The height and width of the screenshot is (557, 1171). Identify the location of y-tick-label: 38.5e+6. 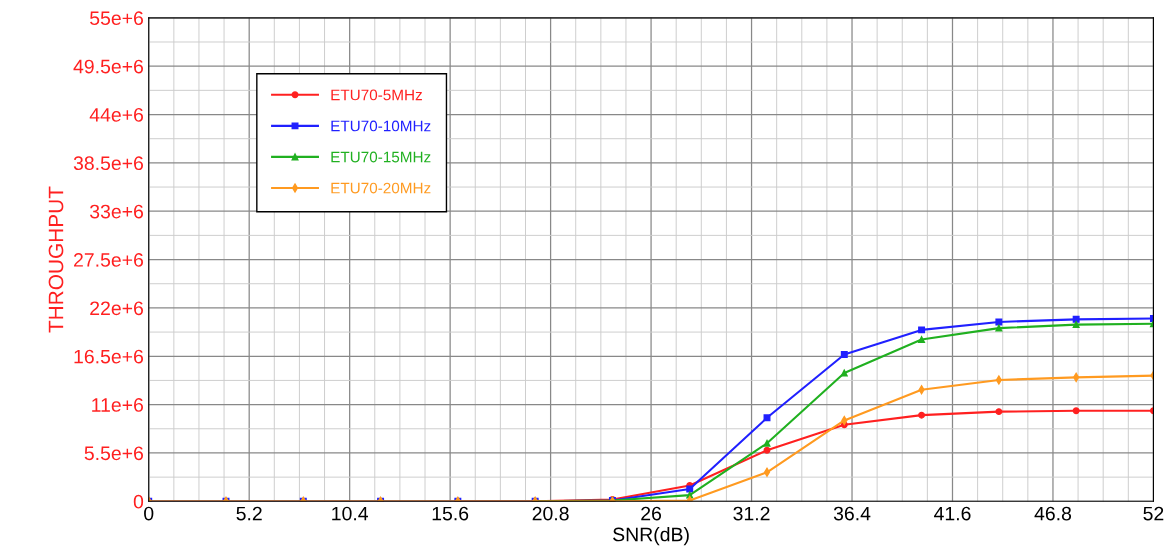
(108, 163).